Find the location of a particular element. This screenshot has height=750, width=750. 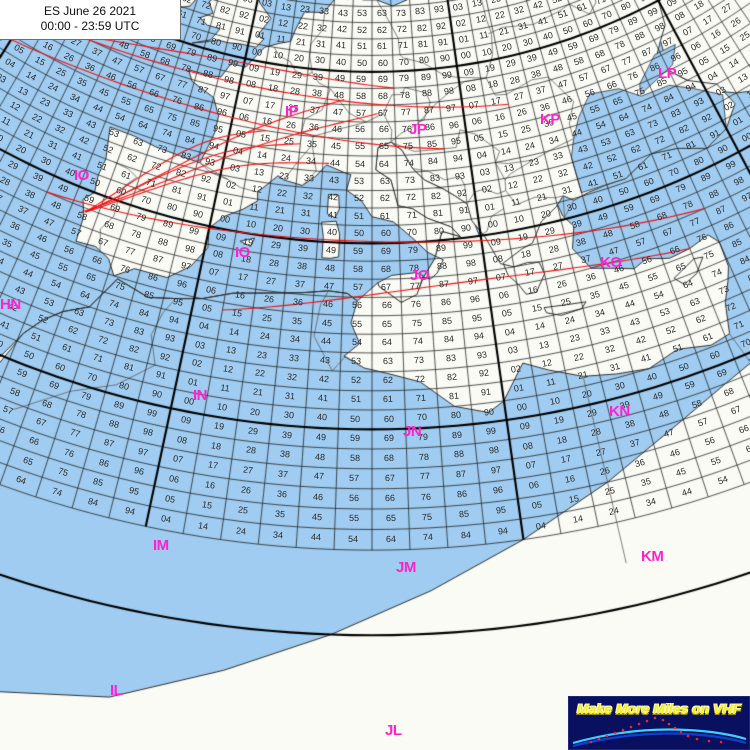

field-label-kp: KP is located at coordinates (550, 119).